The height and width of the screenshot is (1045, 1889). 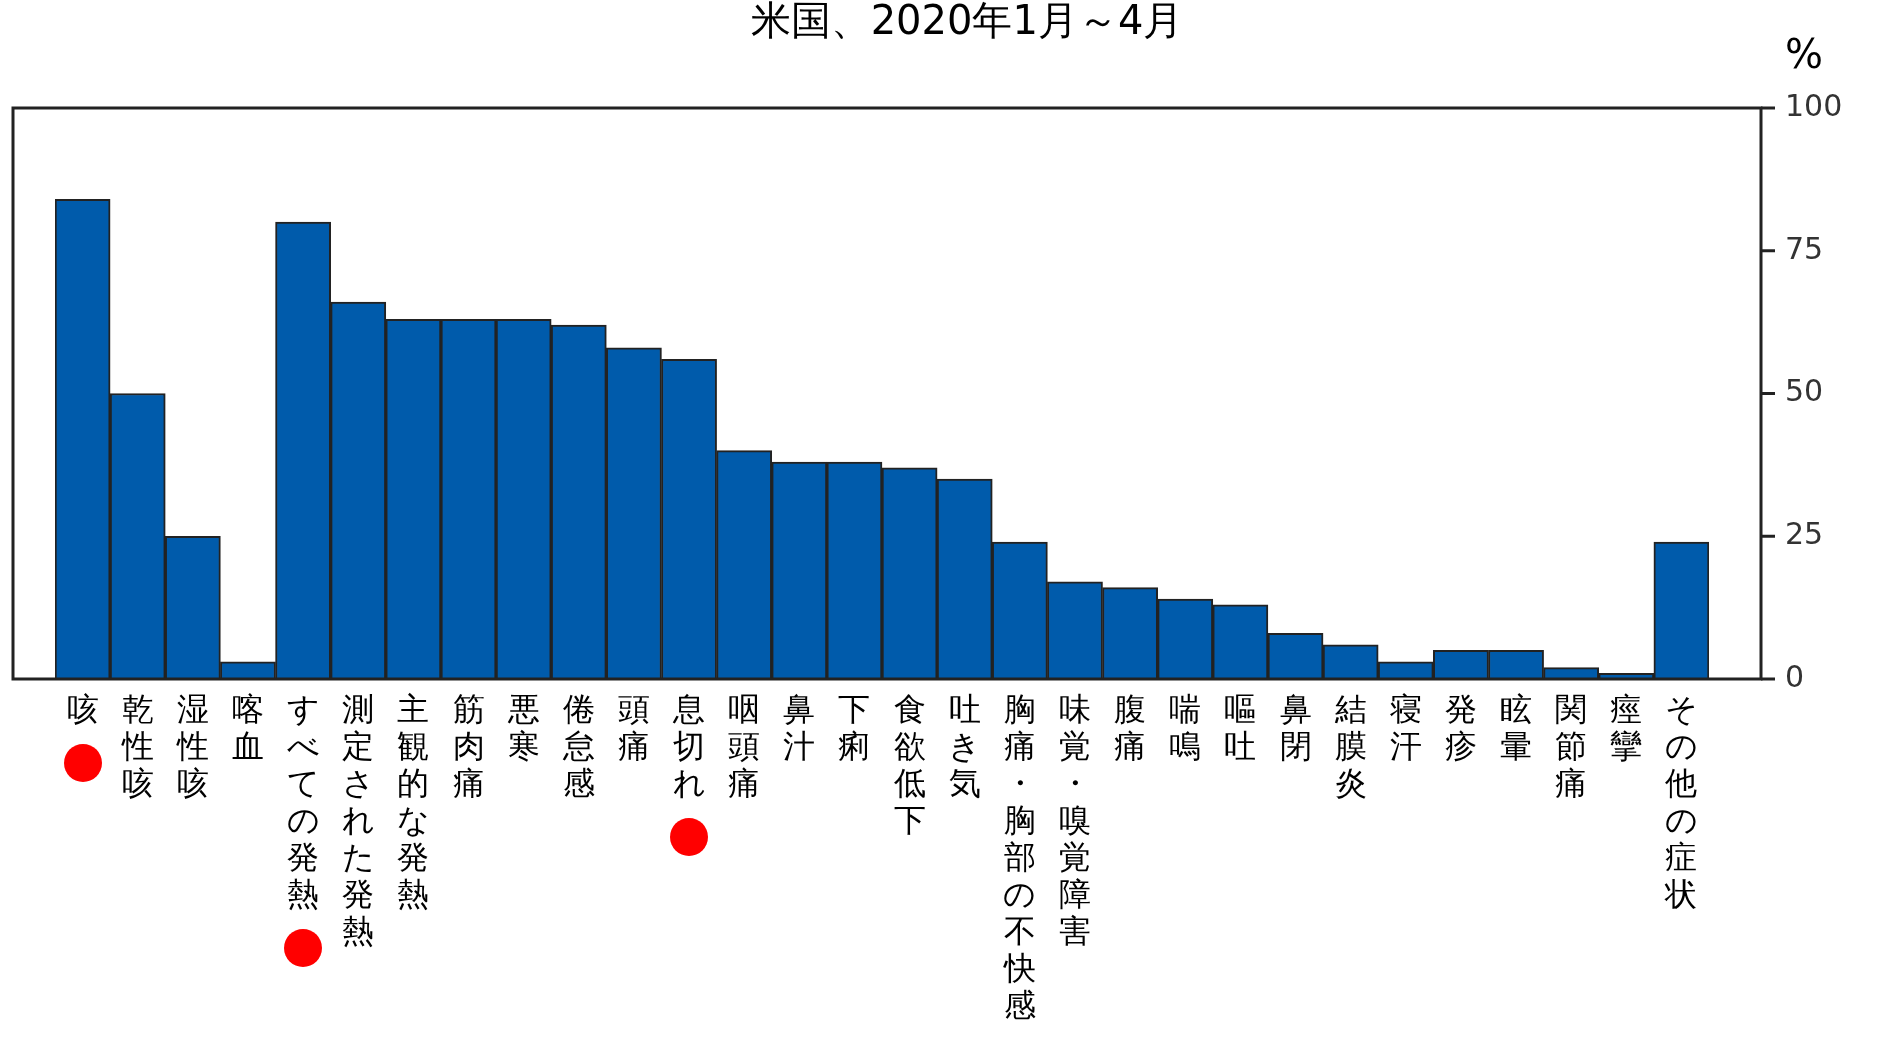 I want to click on y-tick-label: 100, so click(x=1814, y=105).